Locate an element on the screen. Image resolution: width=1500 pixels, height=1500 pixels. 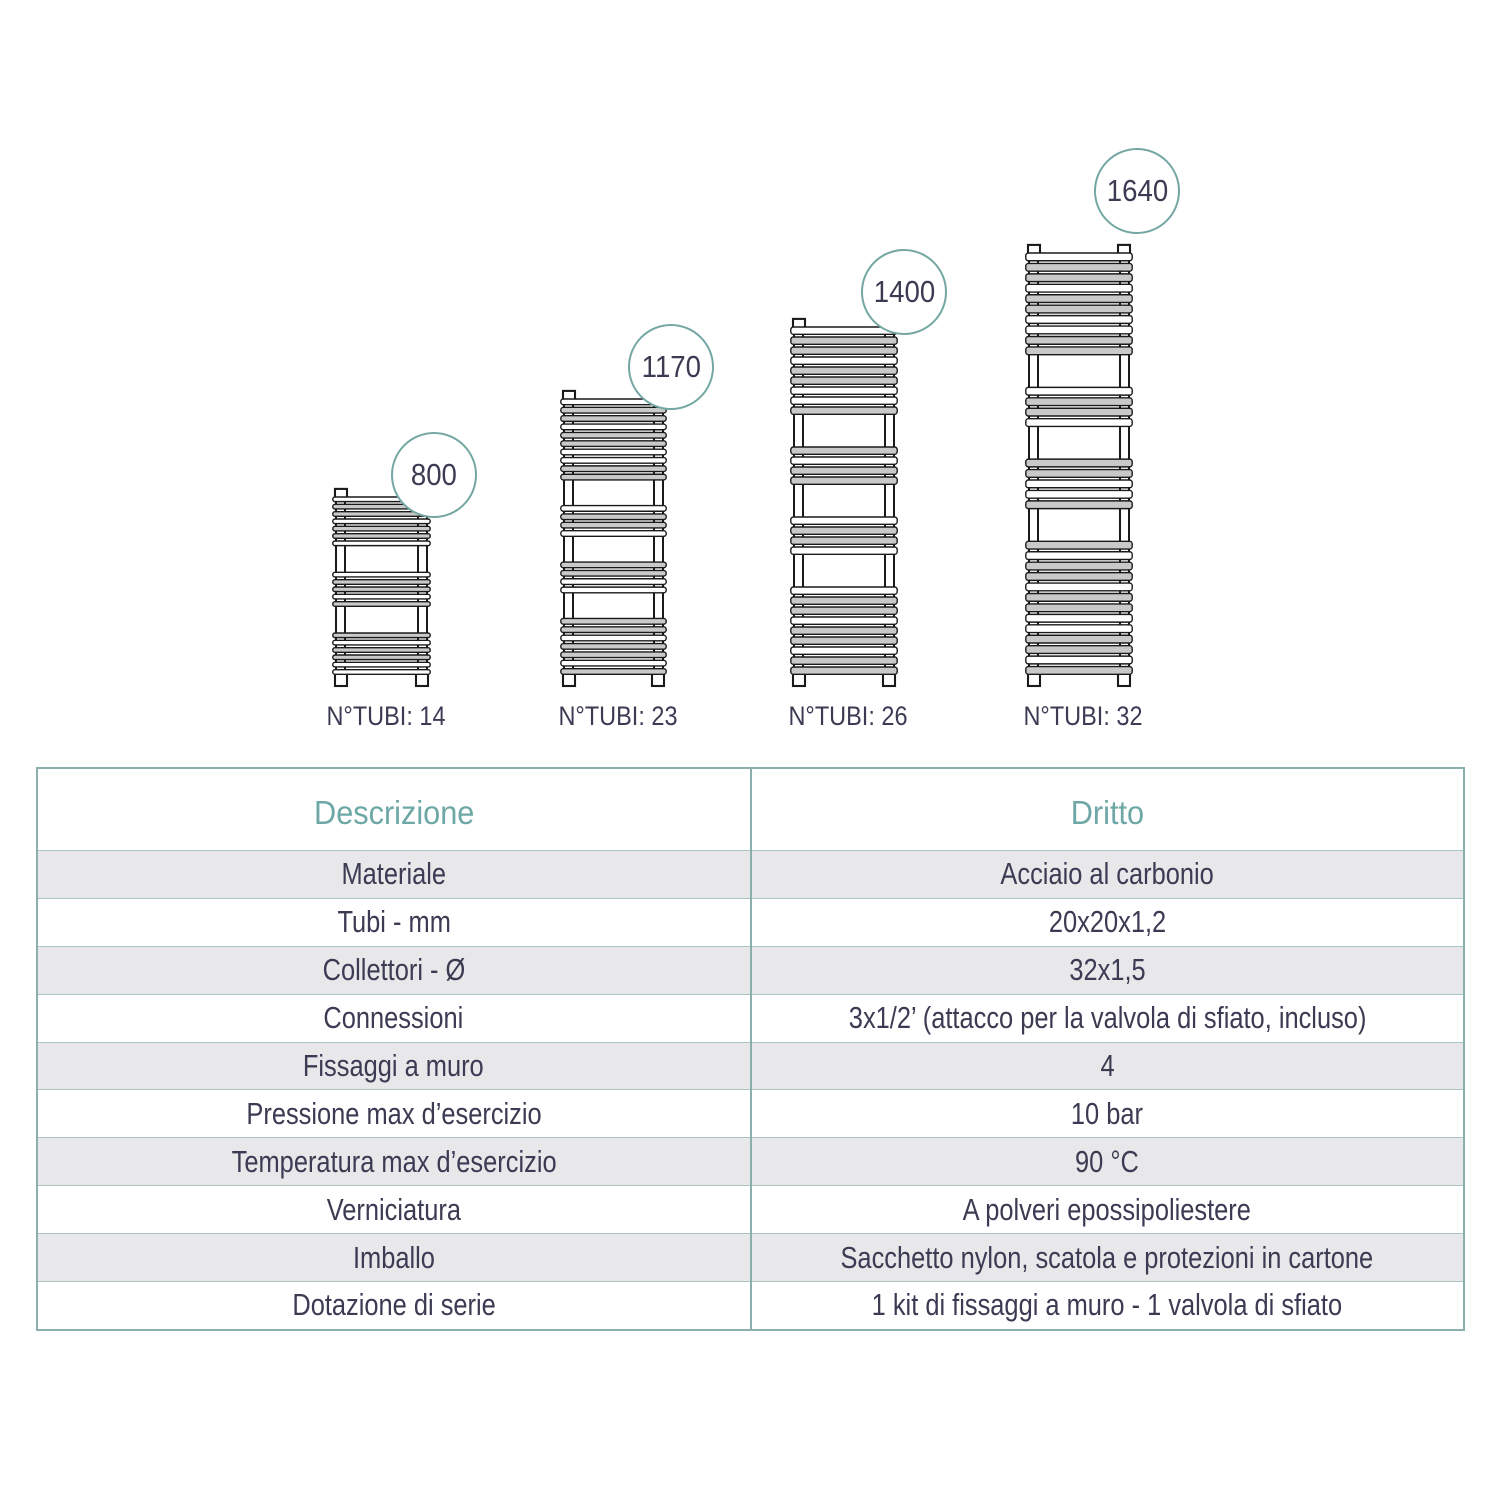
spec-table-header-descrizione-text: Descrizione is located at coordinates (393, 812).